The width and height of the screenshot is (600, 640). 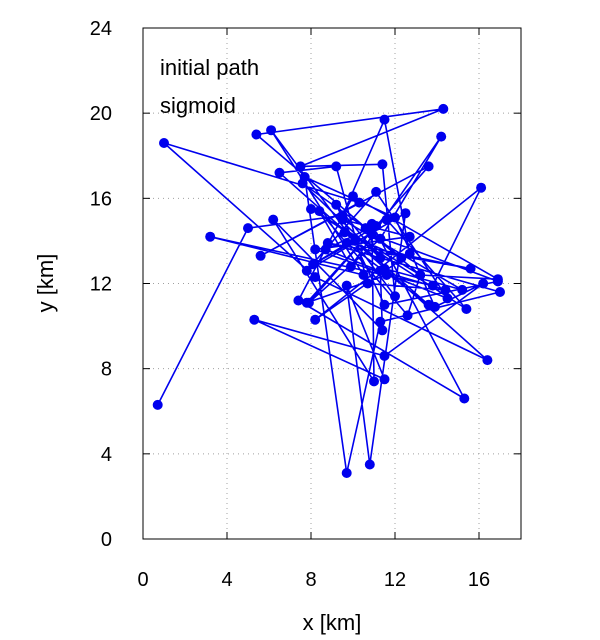 I want to click on y-tick-label: 24, so click(x=101, y=29).